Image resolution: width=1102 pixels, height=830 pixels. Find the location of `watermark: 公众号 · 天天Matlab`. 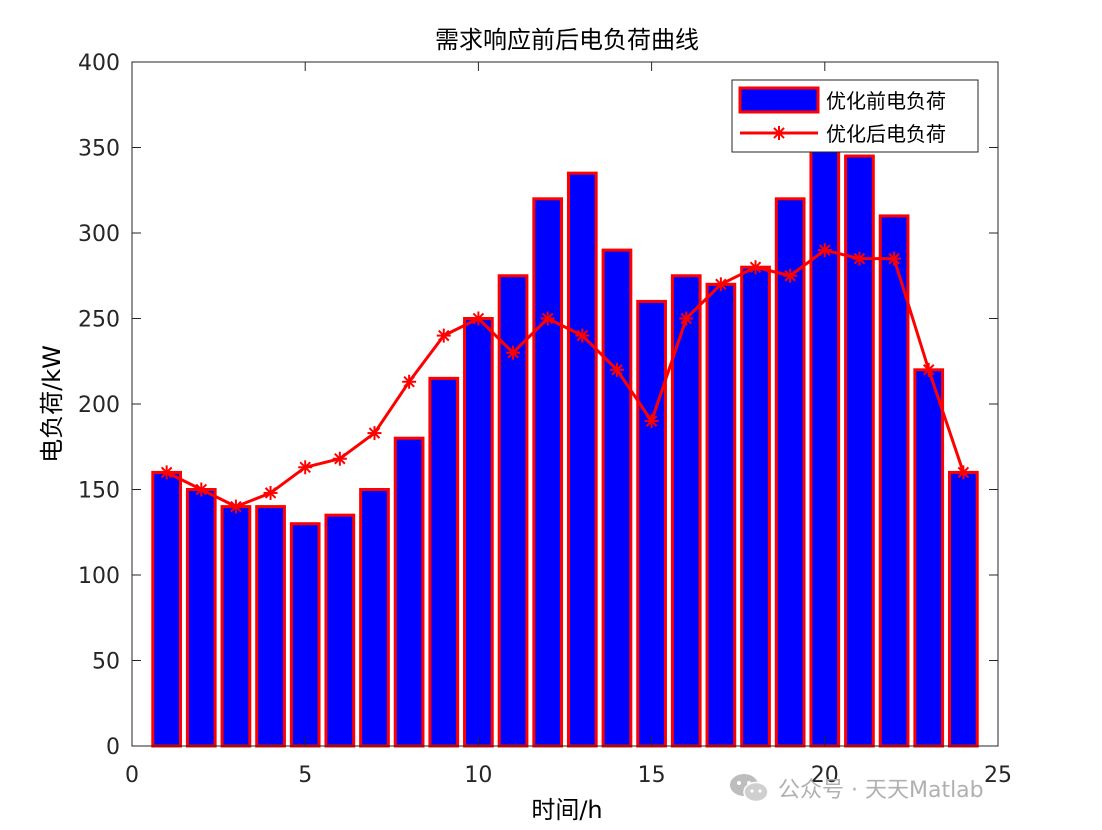

watermark: 公众号 · 天天Matlab is located at coordinates (856, 788).